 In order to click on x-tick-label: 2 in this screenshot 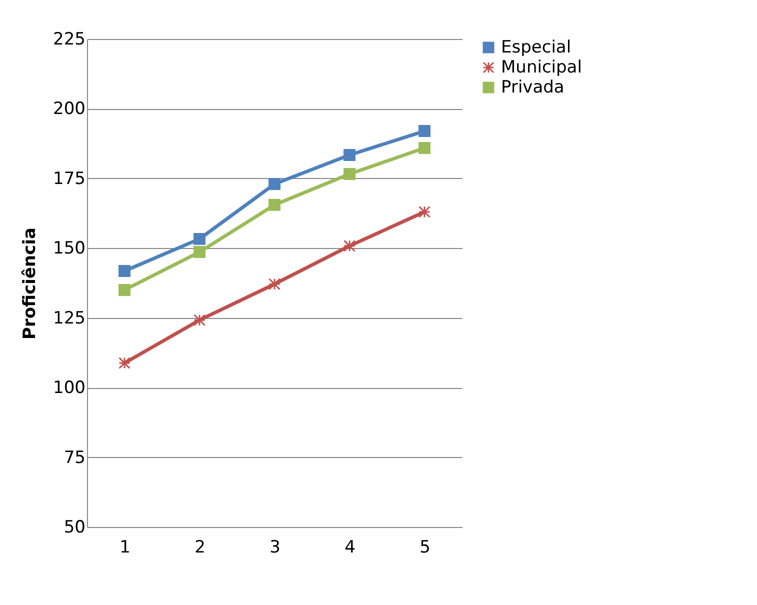, I will do `click(200, 548)`.